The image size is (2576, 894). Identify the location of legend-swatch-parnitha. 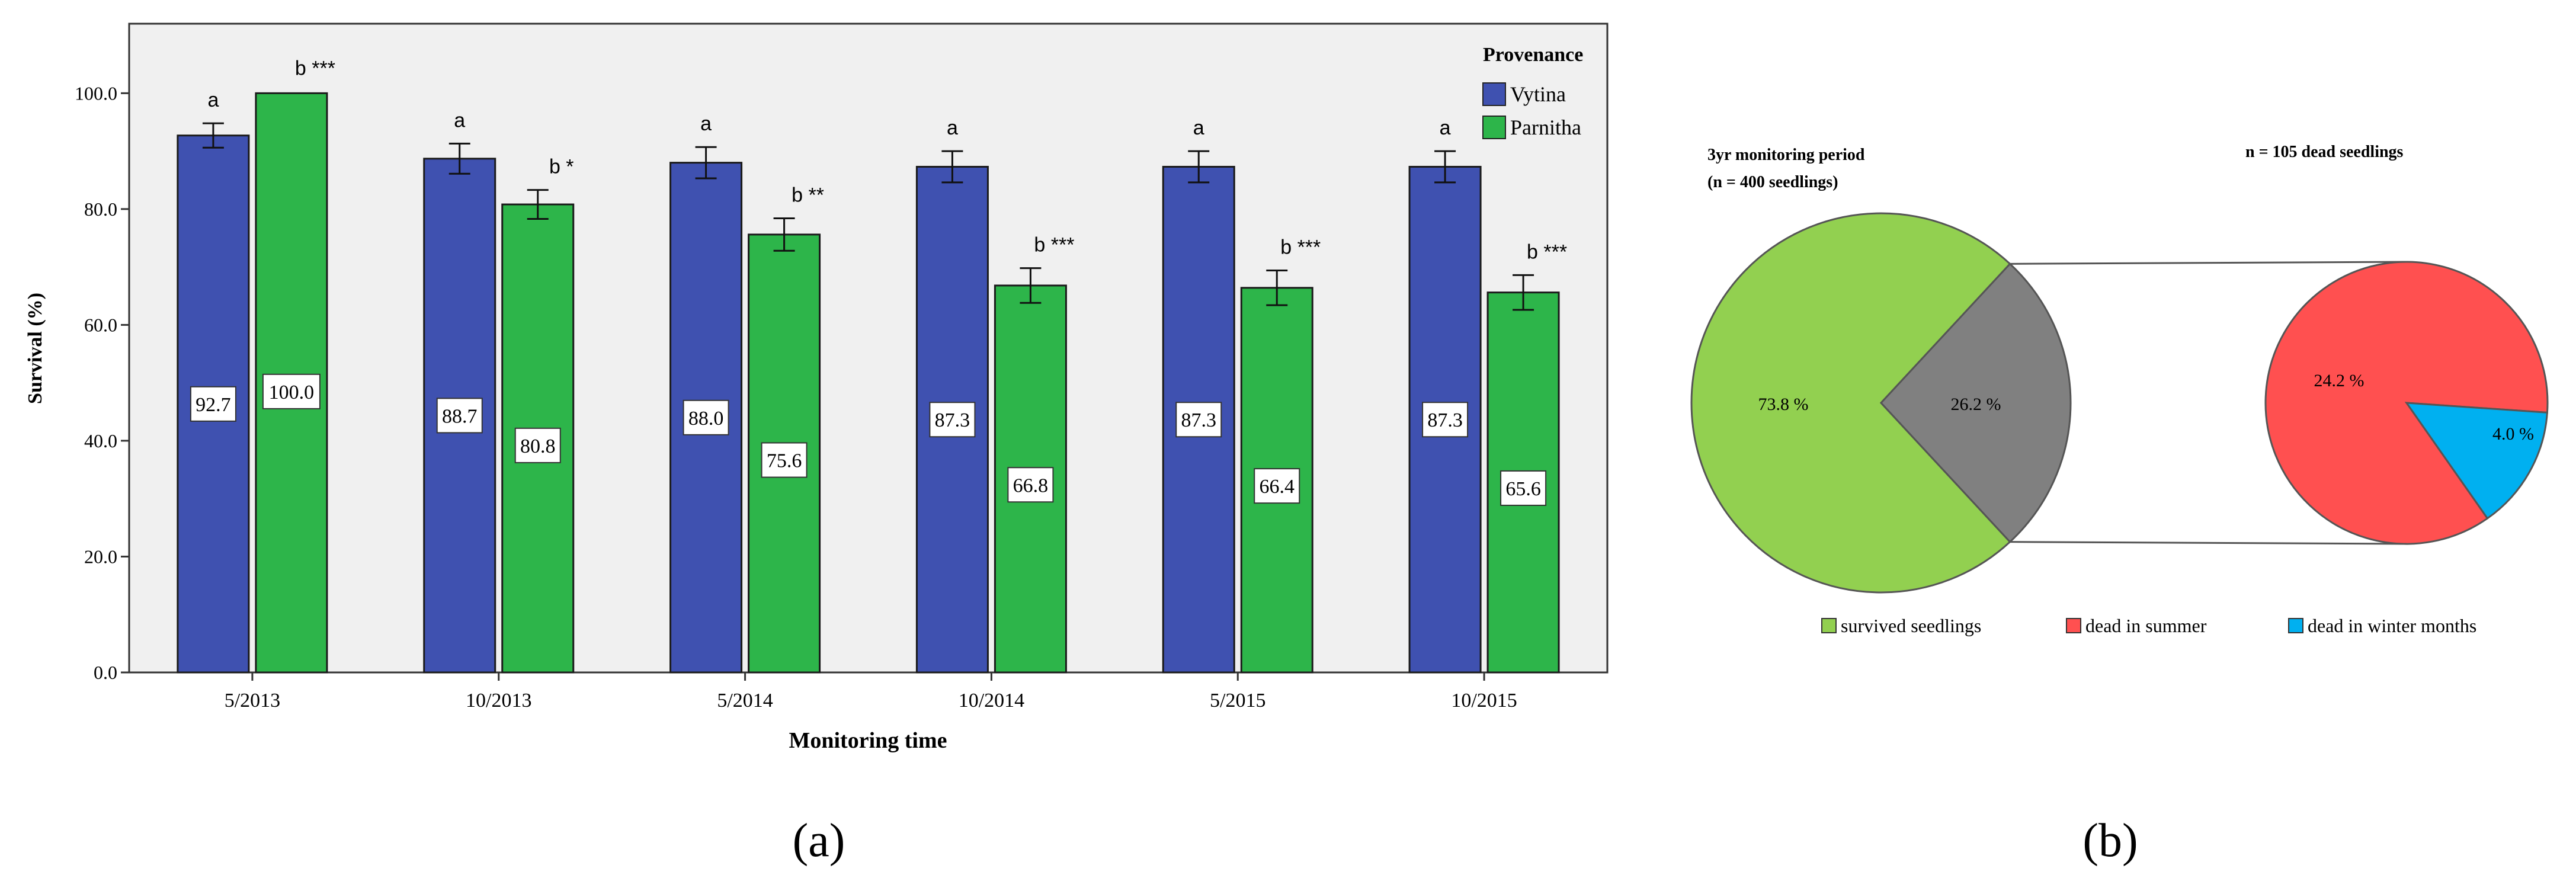
(1494, 127).